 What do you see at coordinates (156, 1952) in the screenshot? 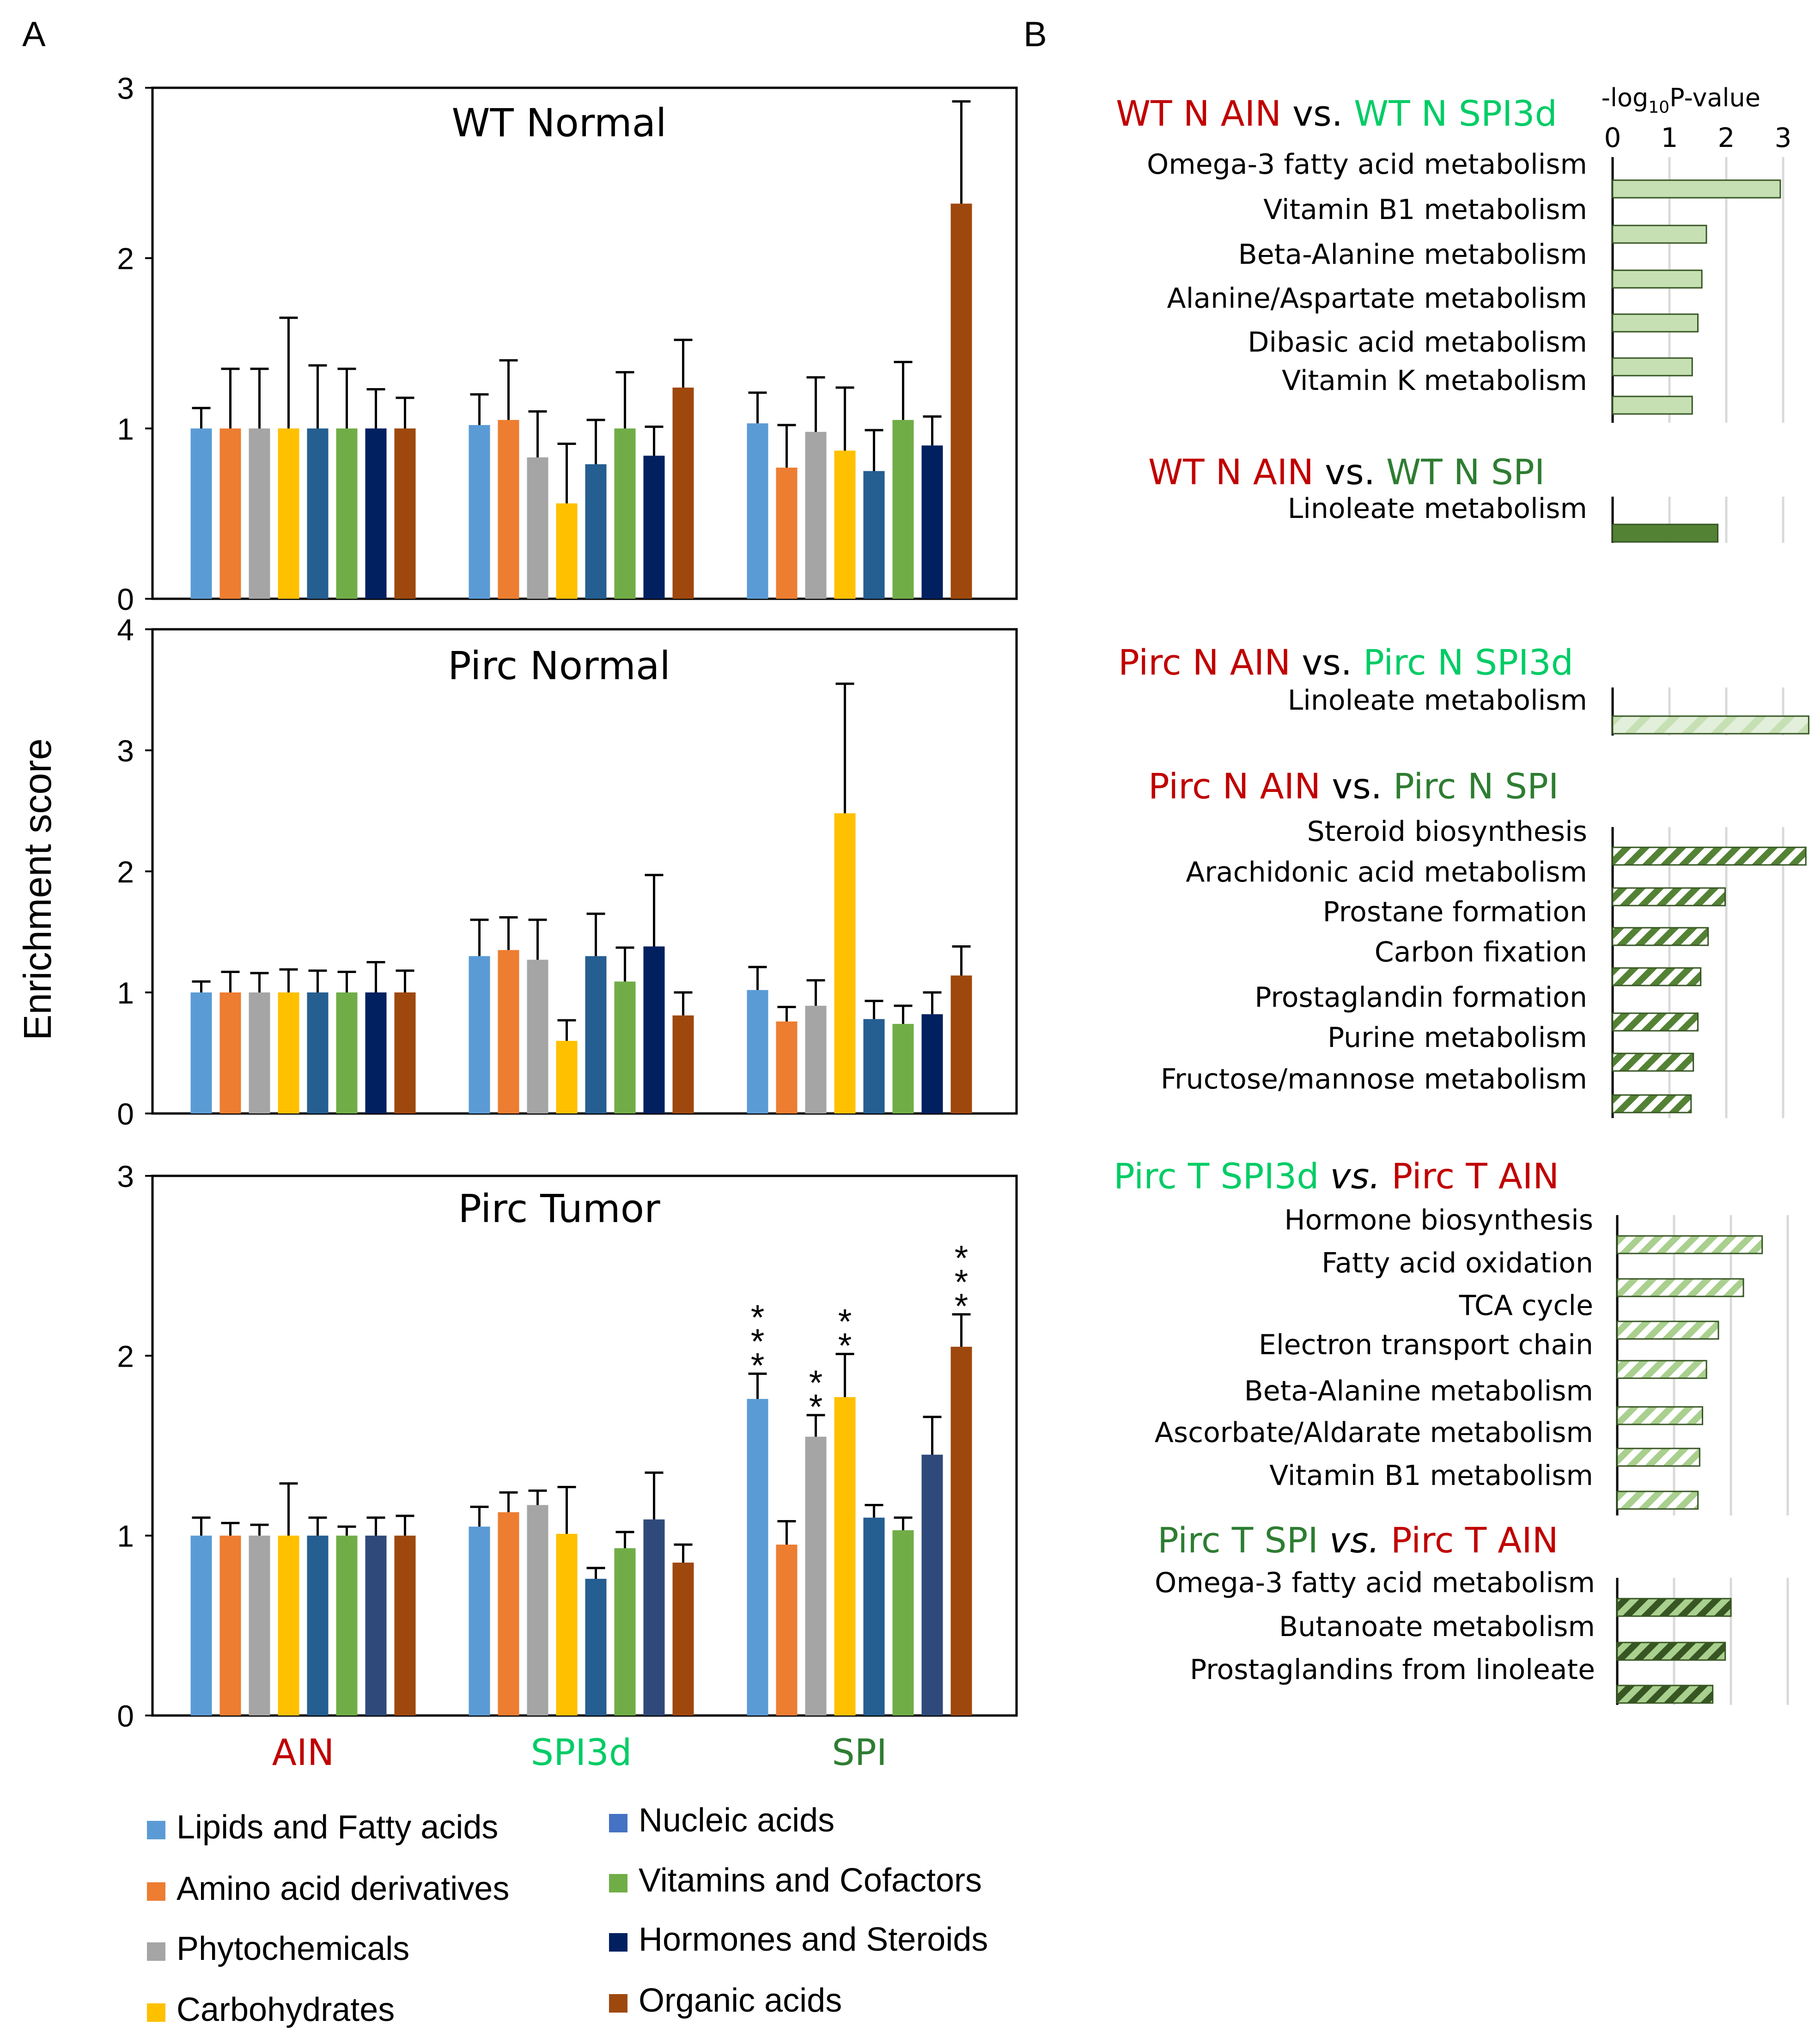
I see `legend-swatch-phytochemicals` at bounding box center [156, 1952].